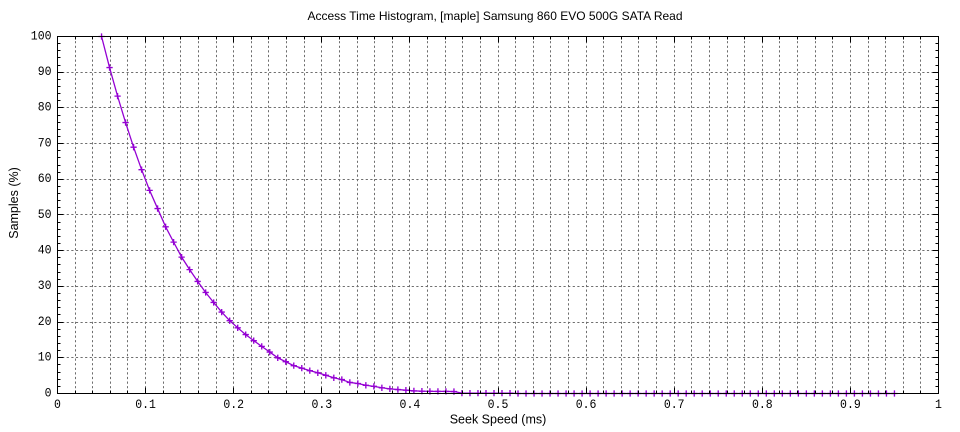  What do you see at coordinates (45, 286) in the screenshot?
I see `svg-text: 30` at bounding box center [45, 286].